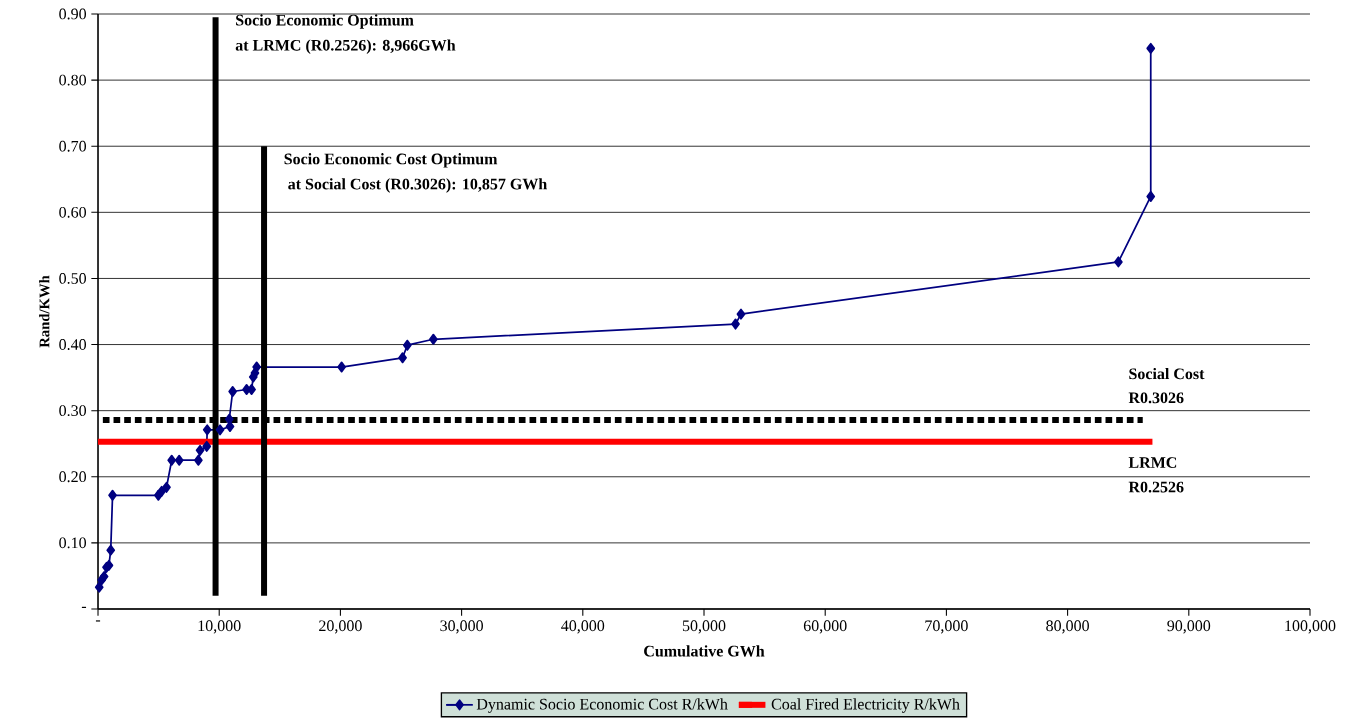  Describe the element at coordinates (602, 705) in the screenshot. I see `legend-label: Dynamic Socio Economic Cost R/kWh` at that location.